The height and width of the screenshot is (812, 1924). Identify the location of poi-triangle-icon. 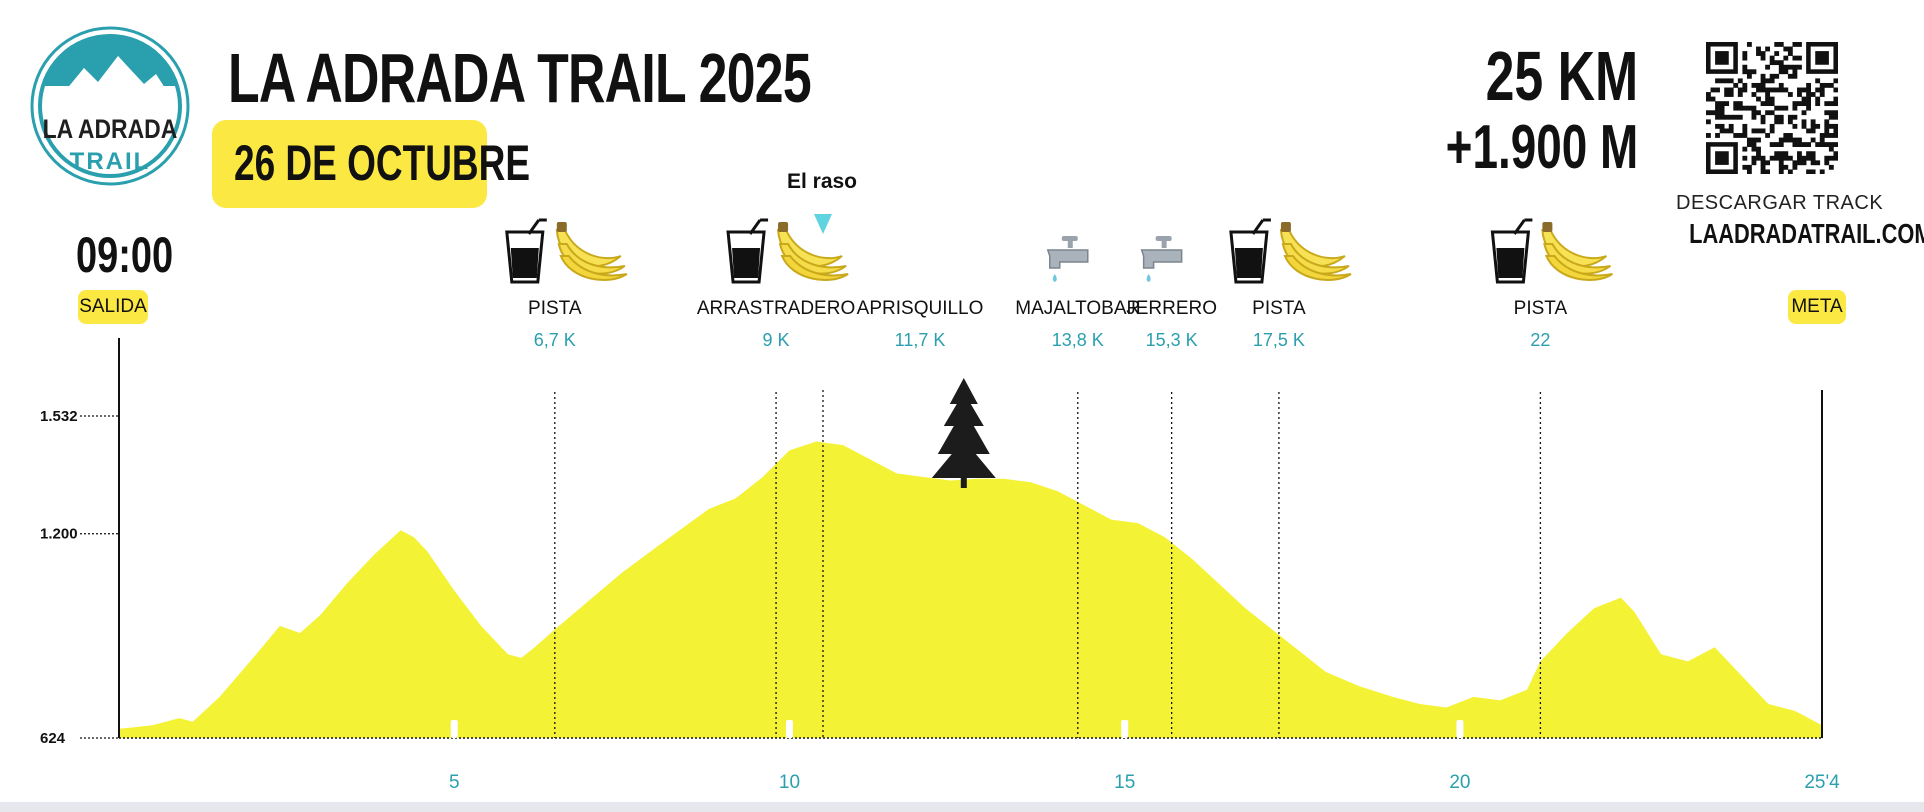
(822, 224).